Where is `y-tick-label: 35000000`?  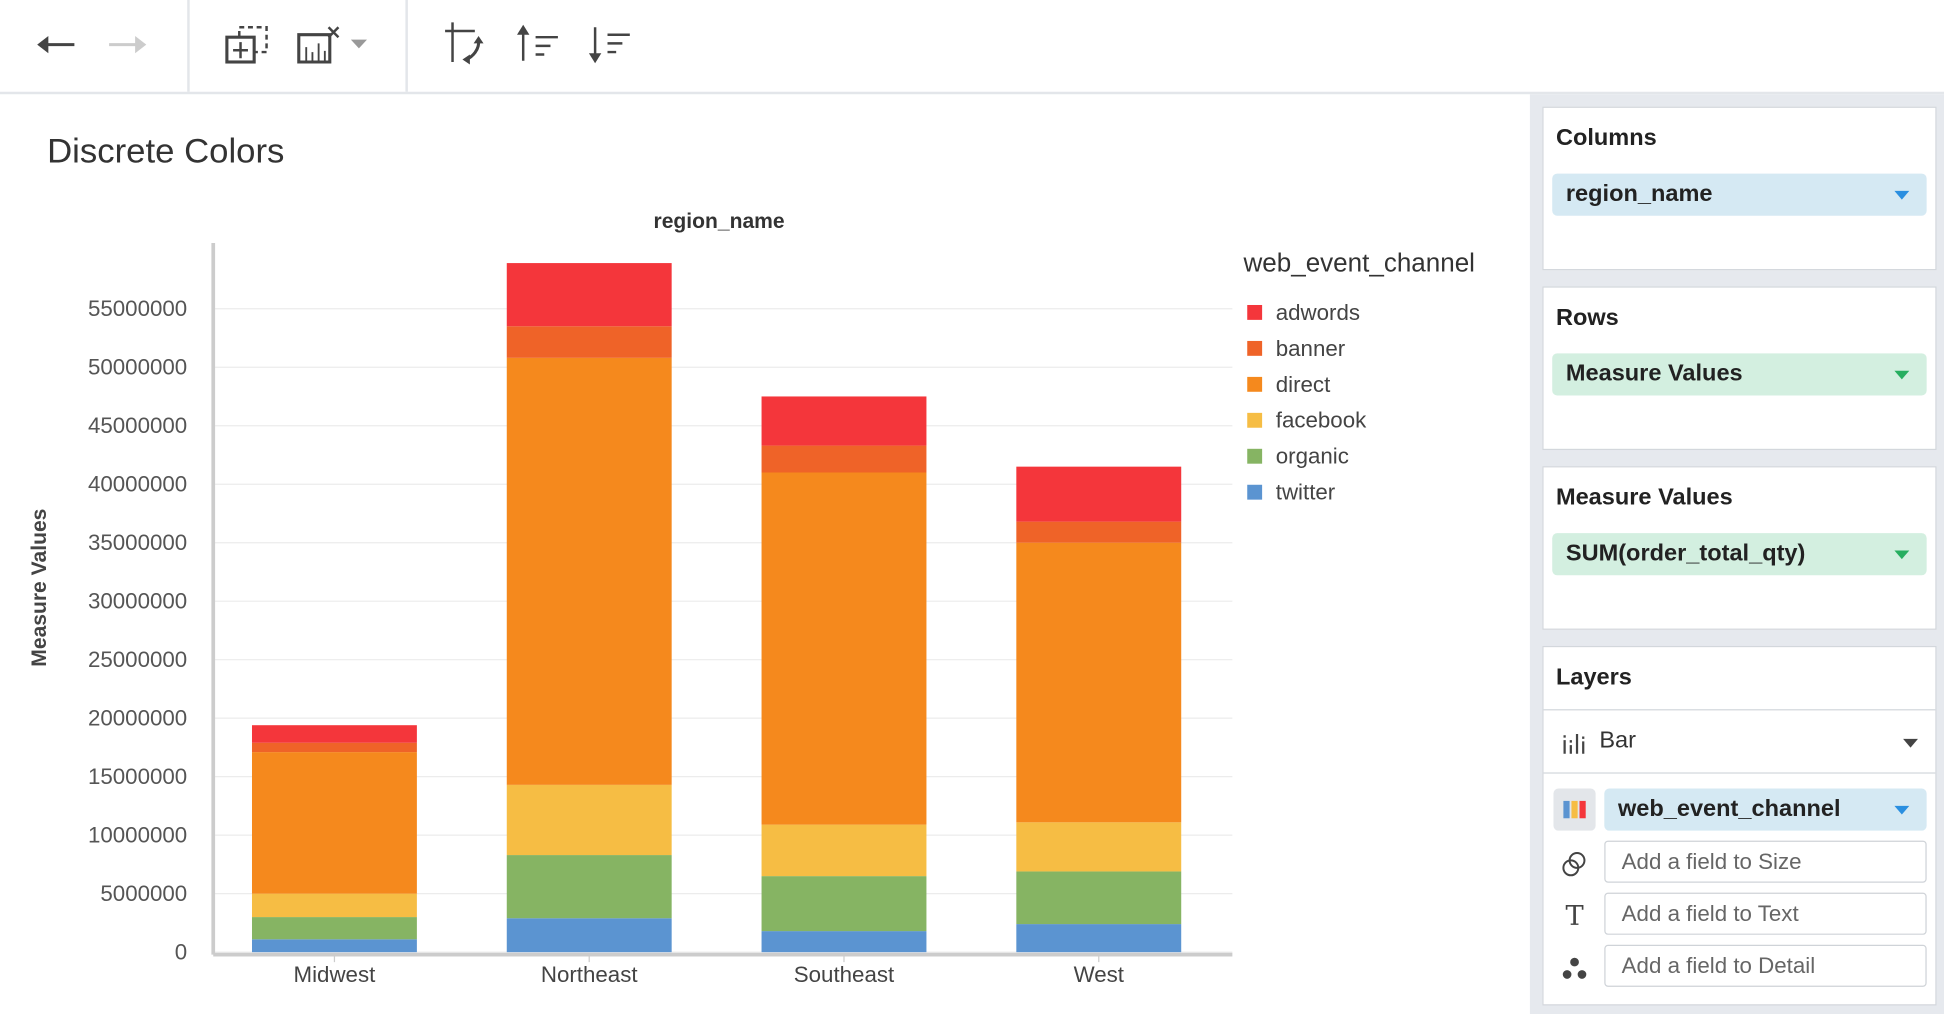 y-tick-label: 35000000 is located at coordinates (137, 542).